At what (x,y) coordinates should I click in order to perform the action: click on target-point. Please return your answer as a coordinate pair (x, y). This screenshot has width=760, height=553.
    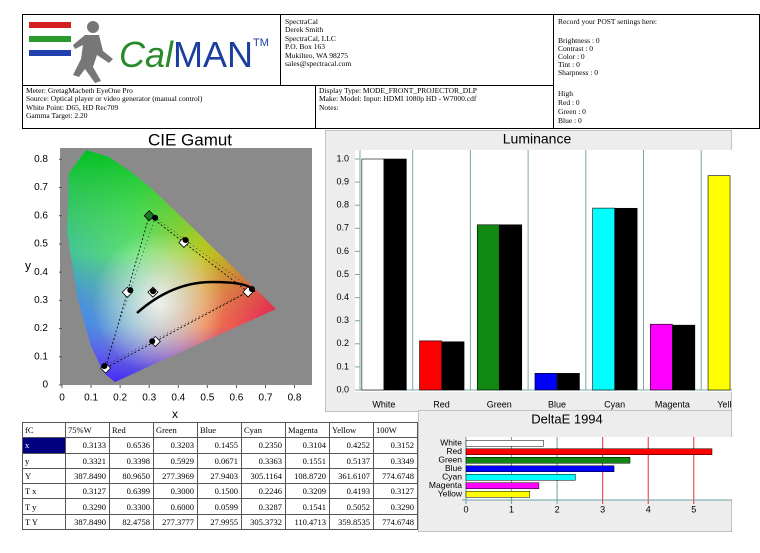
    Looking at the image, I should click on (149, 216).